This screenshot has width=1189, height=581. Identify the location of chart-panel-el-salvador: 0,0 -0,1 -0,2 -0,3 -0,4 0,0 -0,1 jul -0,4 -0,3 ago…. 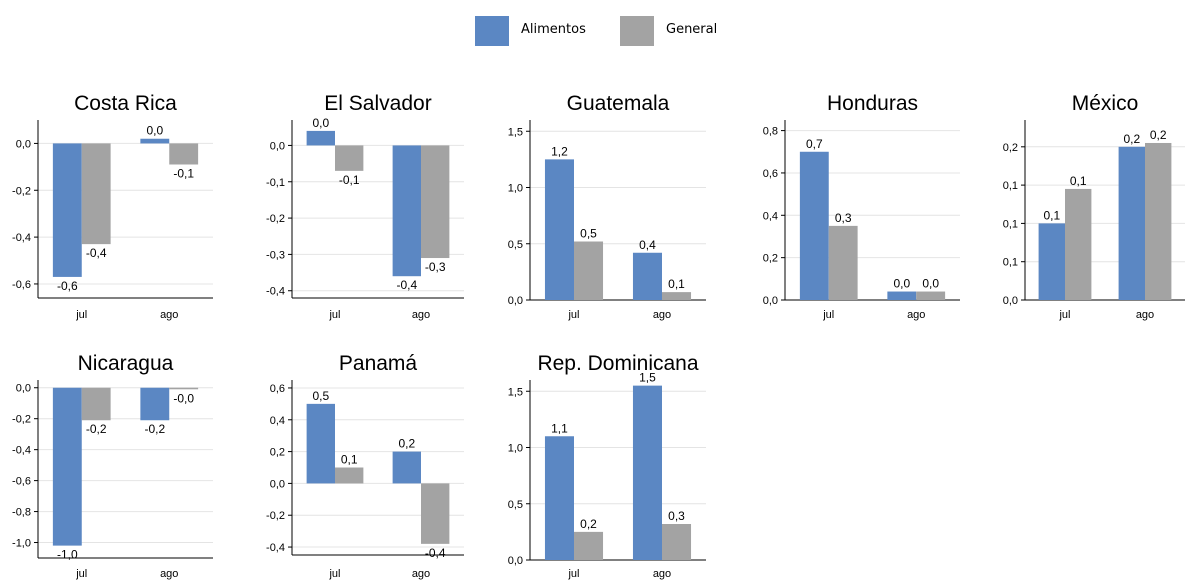
(365, 206).